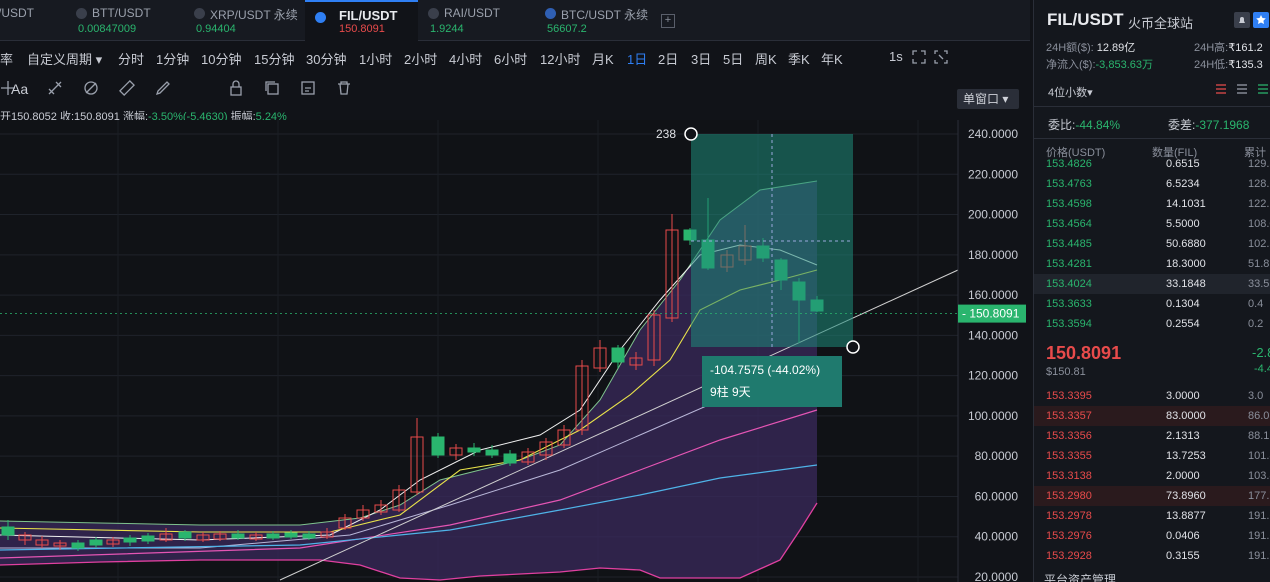 The image size is (1270, 582). I want to click on order-qty: 2.0000, so click(1183, 476).